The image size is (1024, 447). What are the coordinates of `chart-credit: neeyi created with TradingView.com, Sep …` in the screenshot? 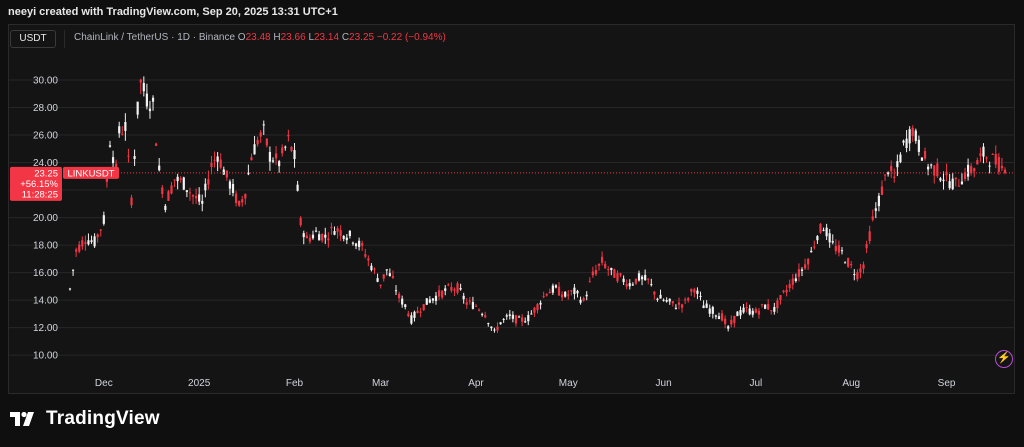 It's located at (173, 12).